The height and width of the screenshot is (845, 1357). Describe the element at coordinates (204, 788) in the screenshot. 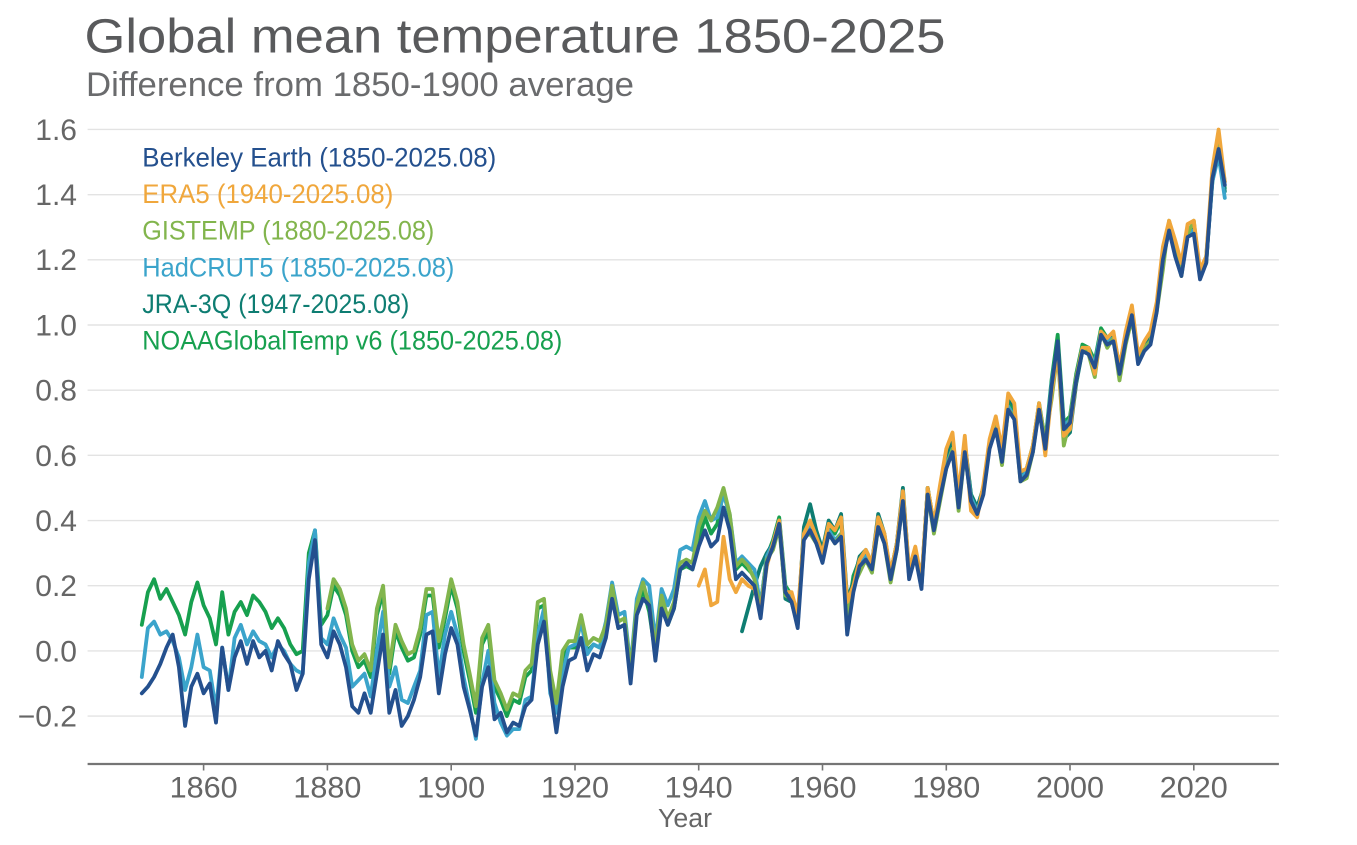

I see `svg-text: 1860` at that location.